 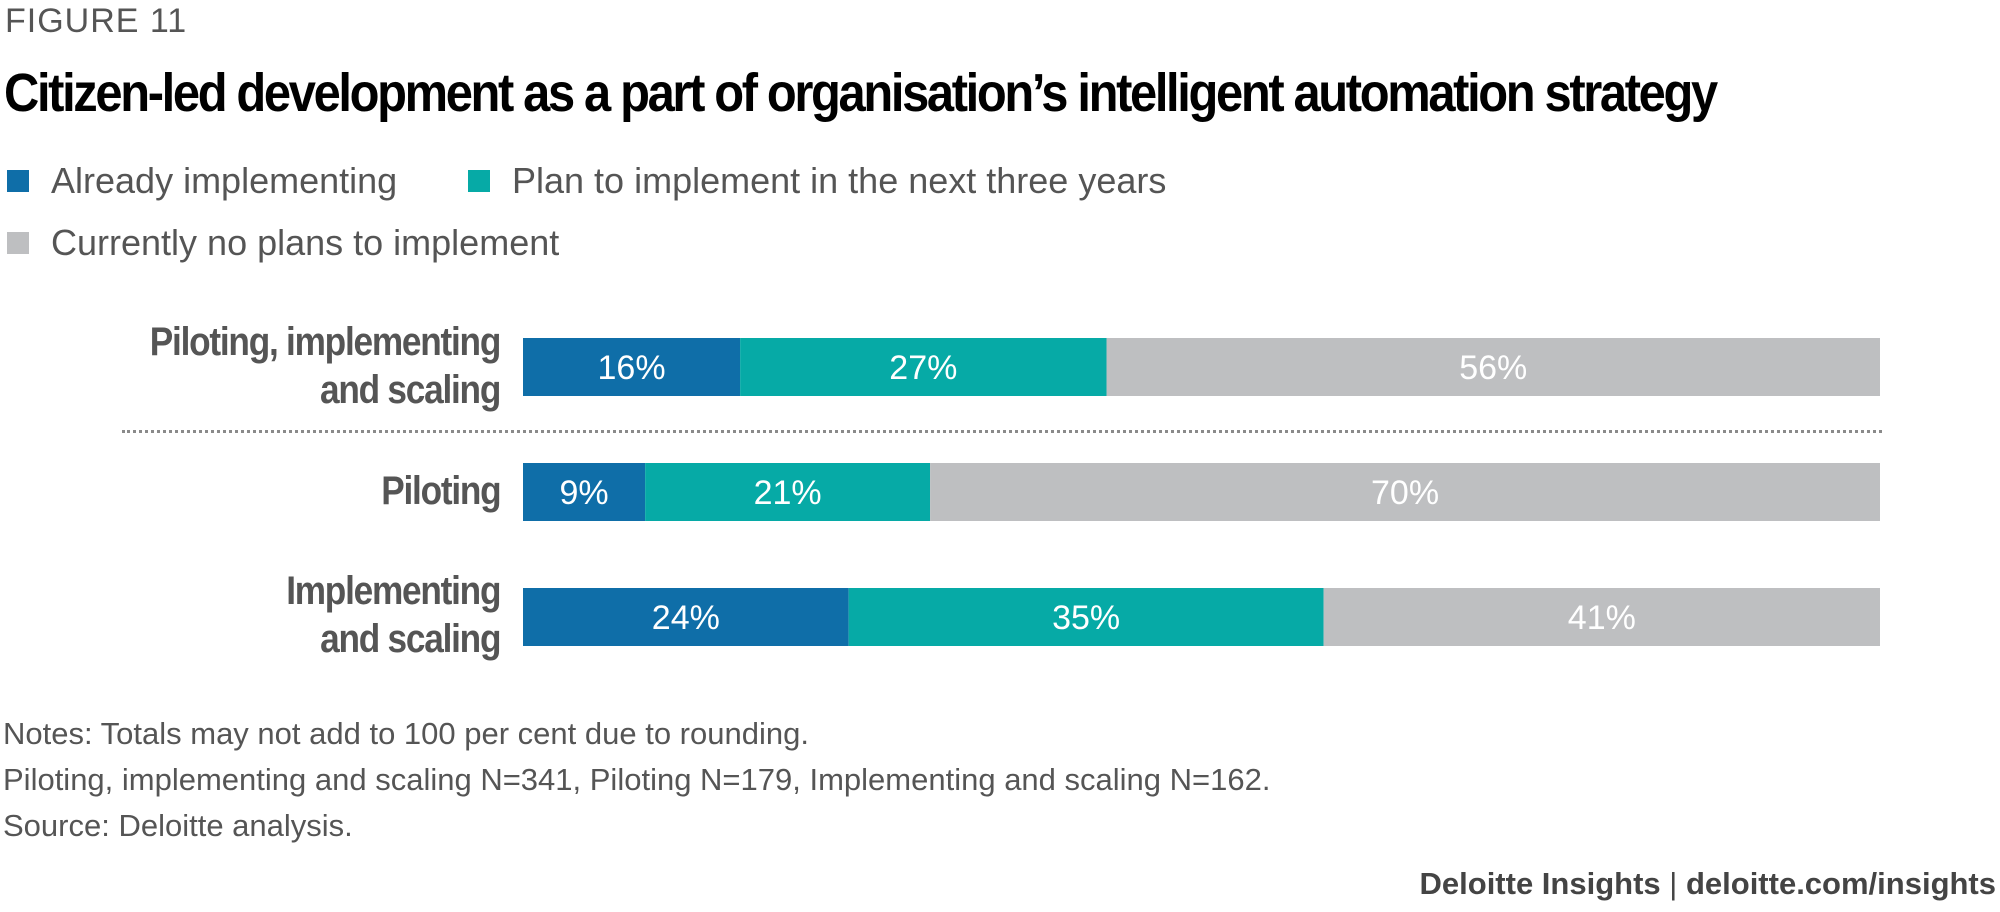 I want to click on category-label-piloting-implementing-scaling: Piloting, implementing and scaling, so click(x=325, y=366).